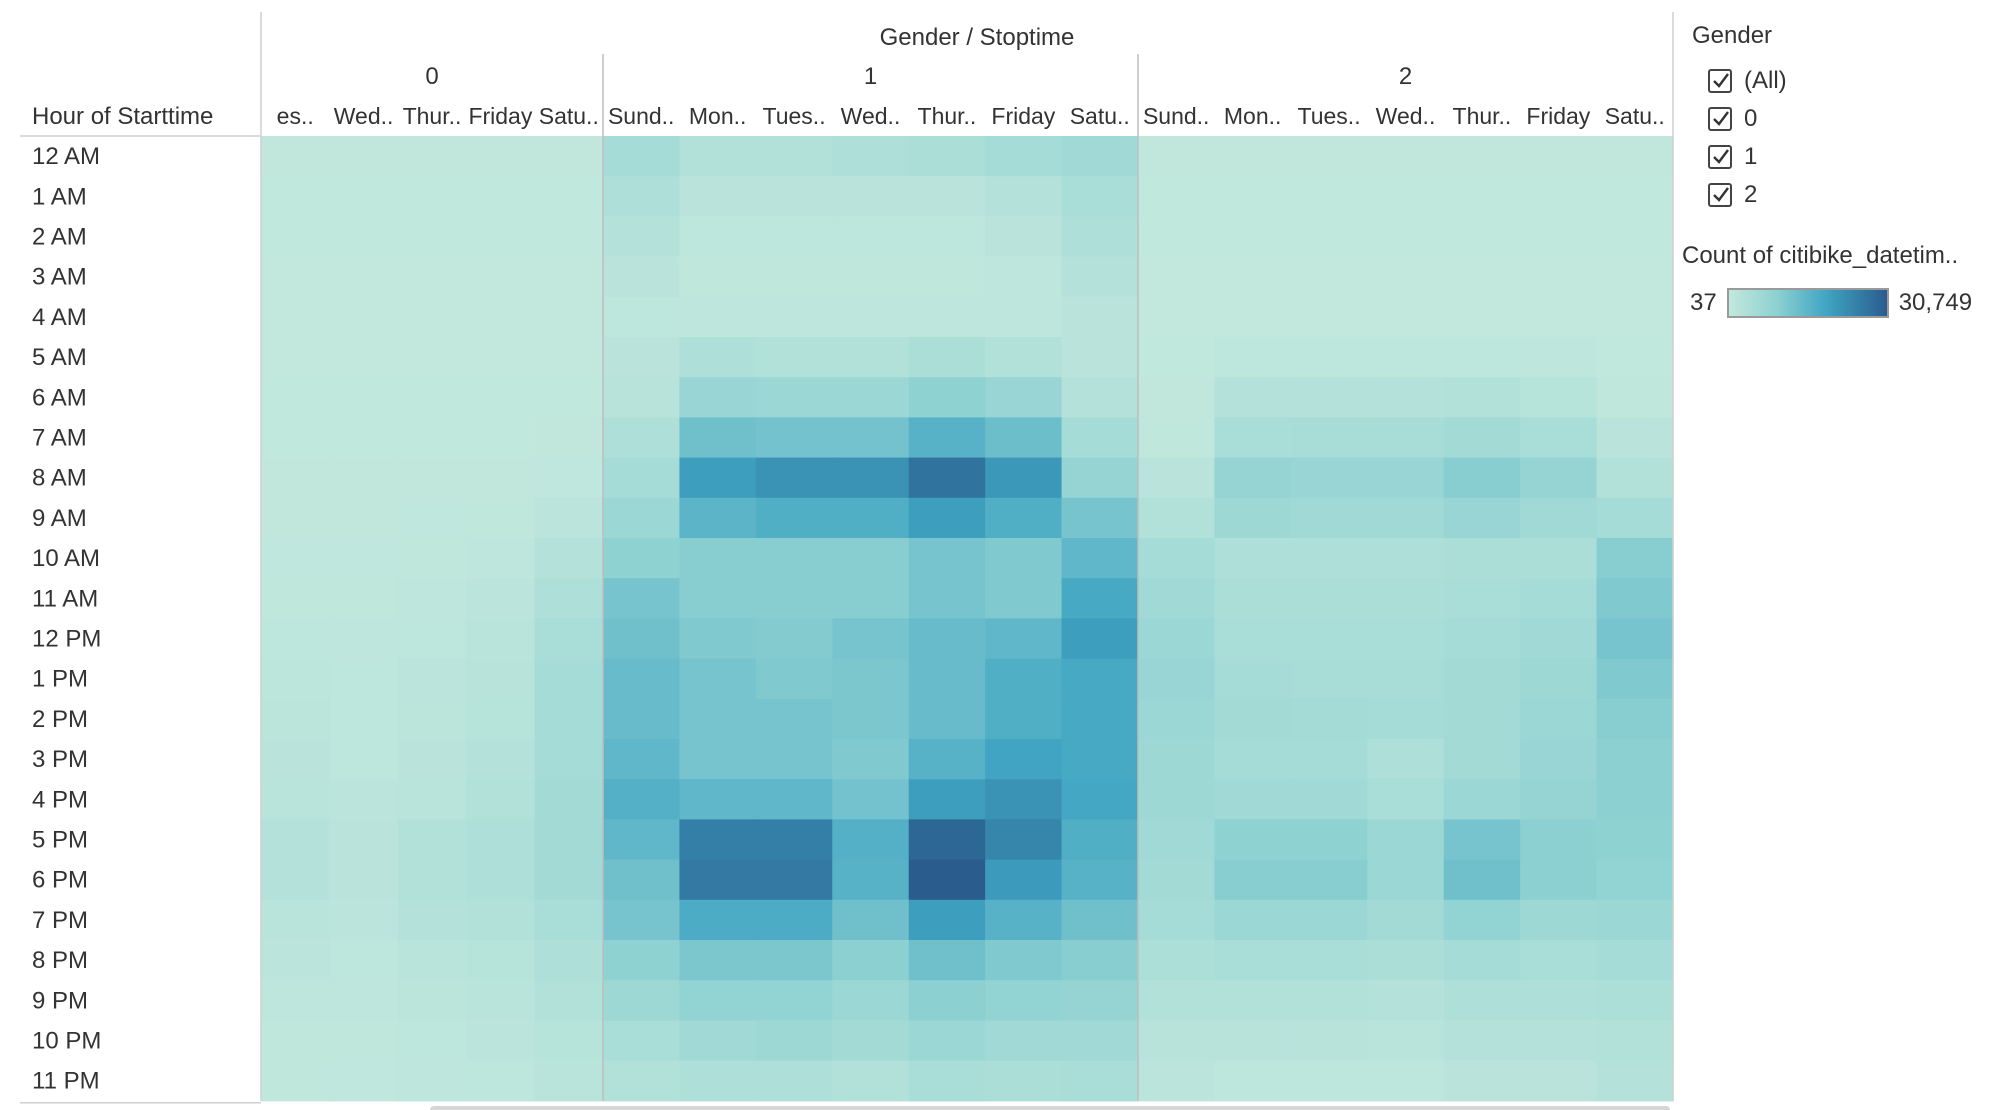 The width and height of the screenshot is (2010, 1110). I want to click on gender-filter-item: 1, so click(1847, 157).